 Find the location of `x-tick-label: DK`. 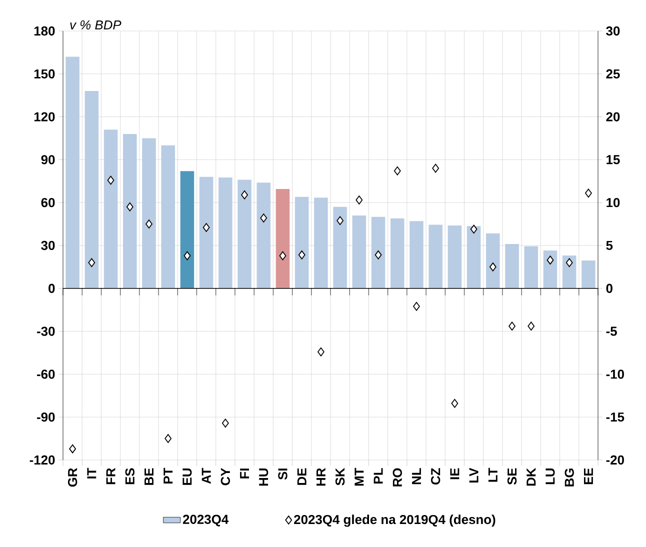

x-tick-label: DK is located at coordinates (531, 477).